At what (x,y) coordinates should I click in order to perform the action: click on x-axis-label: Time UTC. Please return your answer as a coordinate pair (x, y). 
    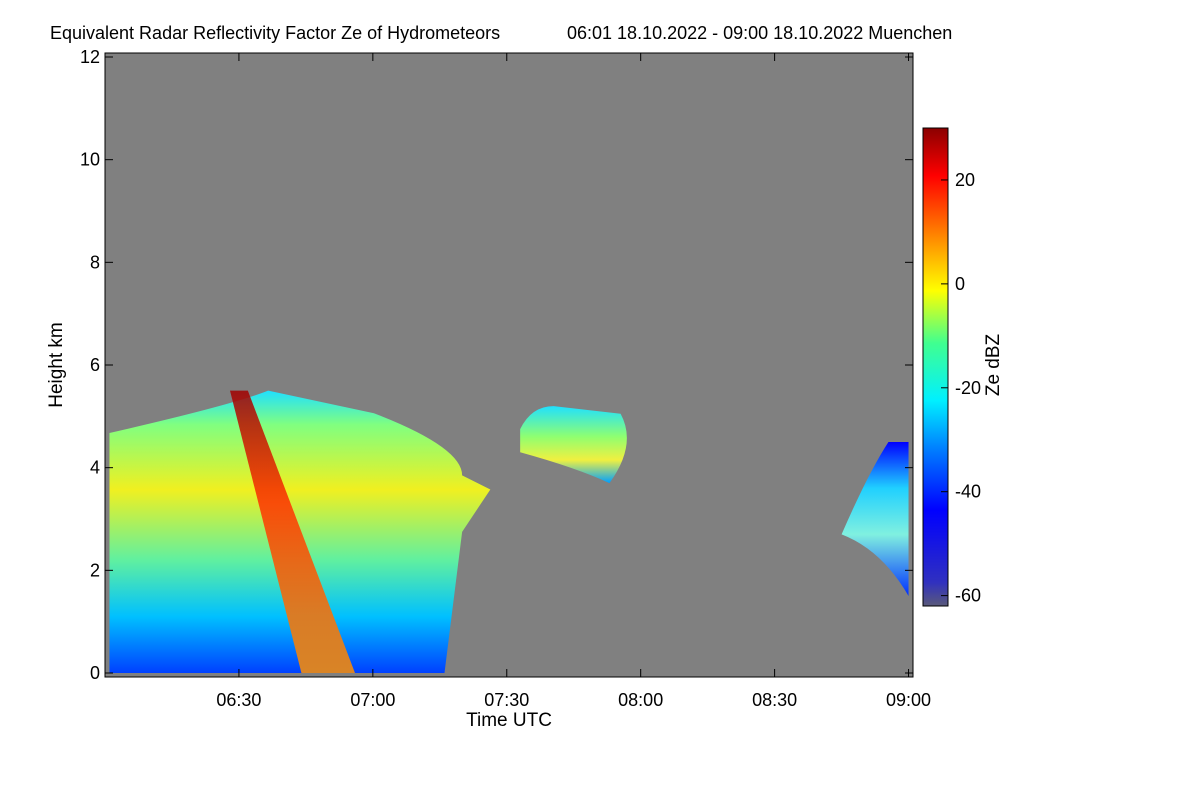
    Looking at the image, I should click on (509, 720).